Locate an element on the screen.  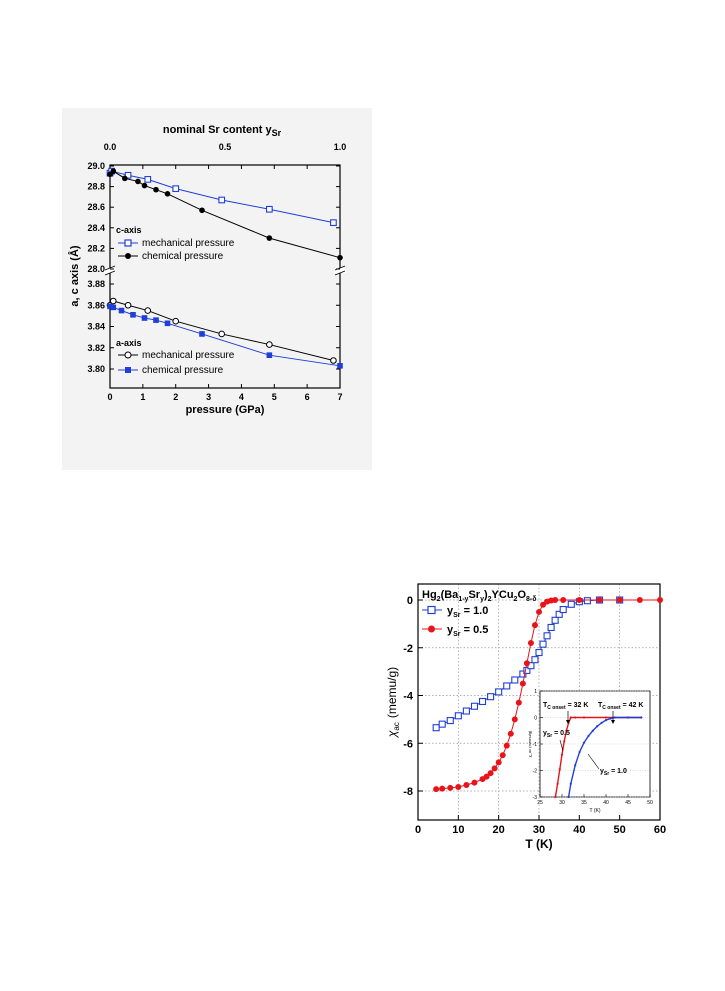
legend-c-mech-marker is located at coordinates (128, 243).